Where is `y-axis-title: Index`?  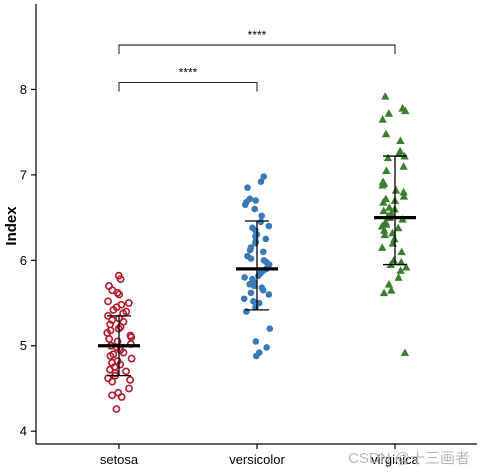 y-axis-title: Index is located at coordinates (11, 226).